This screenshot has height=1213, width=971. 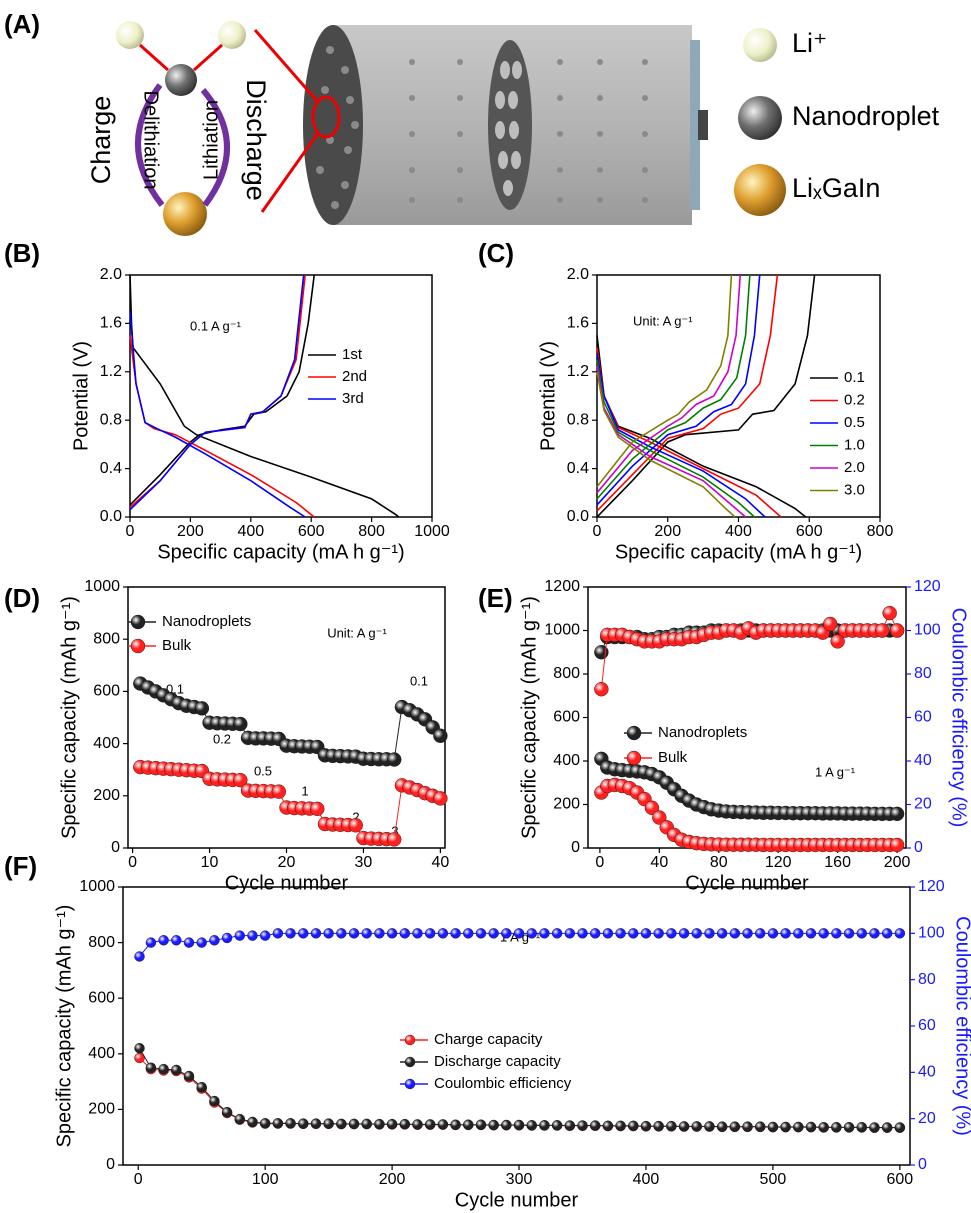 What do you see at coordinates (854, 422) in the screenshot?
I see `legend-label: 0.5` at bounding box center [854, 422].